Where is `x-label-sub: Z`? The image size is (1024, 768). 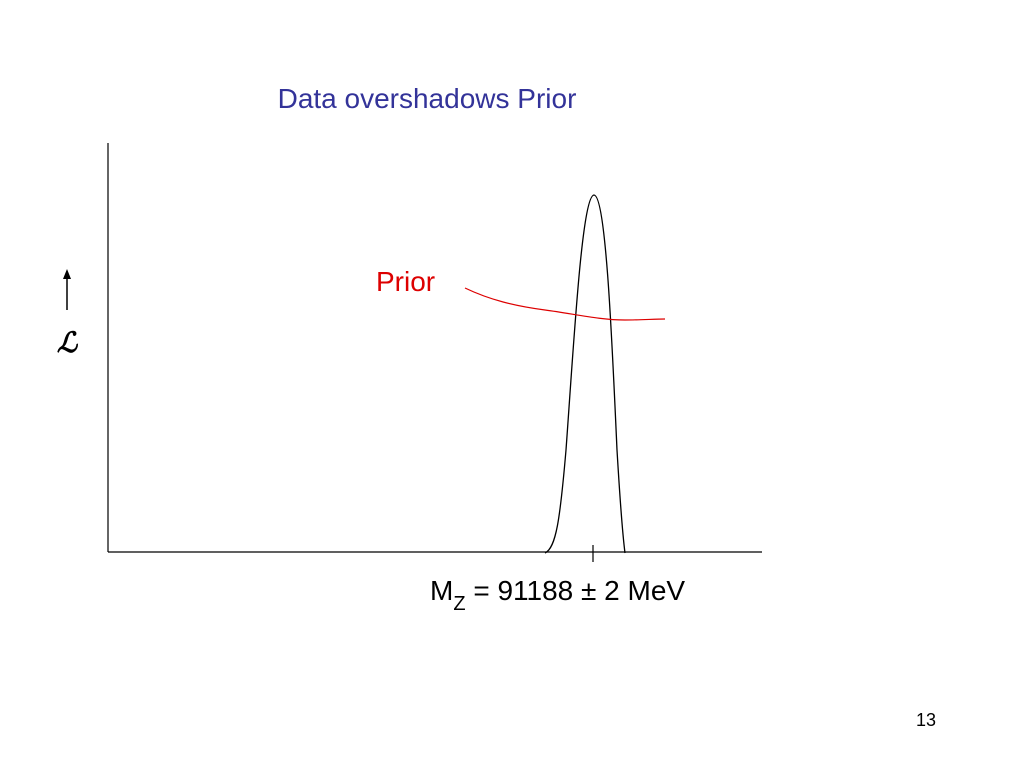
x-label-sub: Z is located at coordinates (459, 604).